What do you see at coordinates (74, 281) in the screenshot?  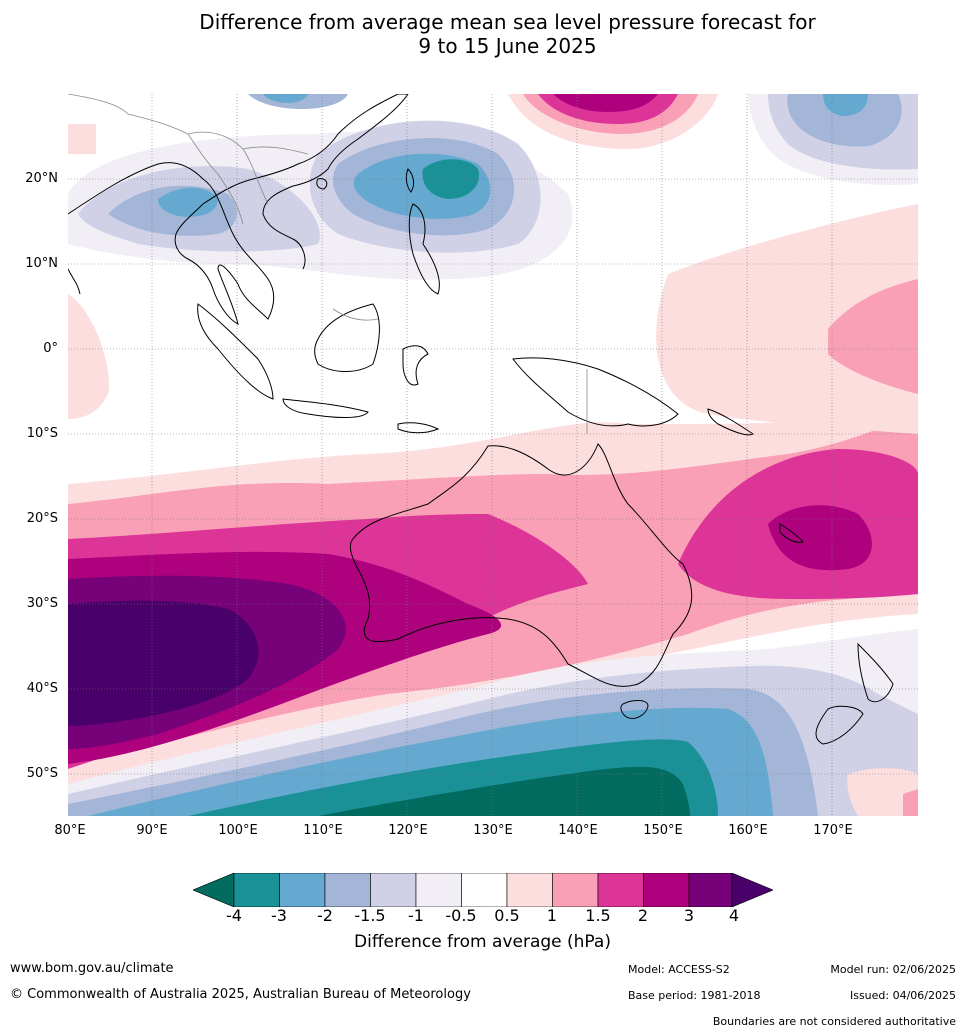 I see `india-coastline` at bounding box center [74, 281].